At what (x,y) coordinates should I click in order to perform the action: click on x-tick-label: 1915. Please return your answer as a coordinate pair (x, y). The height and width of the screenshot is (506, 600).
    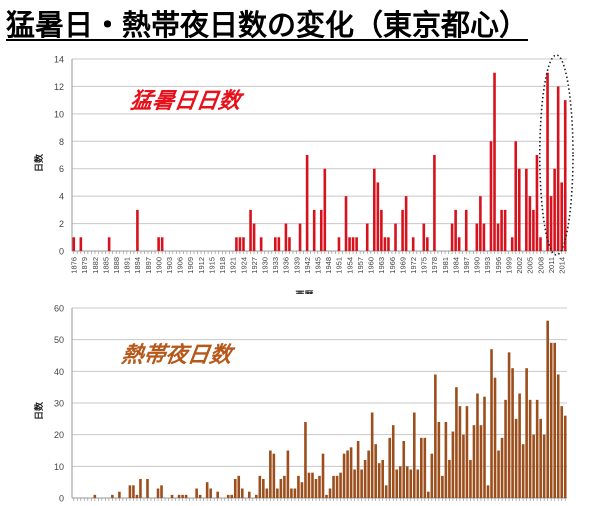
    Looking at the image, I should click on (211, 265).